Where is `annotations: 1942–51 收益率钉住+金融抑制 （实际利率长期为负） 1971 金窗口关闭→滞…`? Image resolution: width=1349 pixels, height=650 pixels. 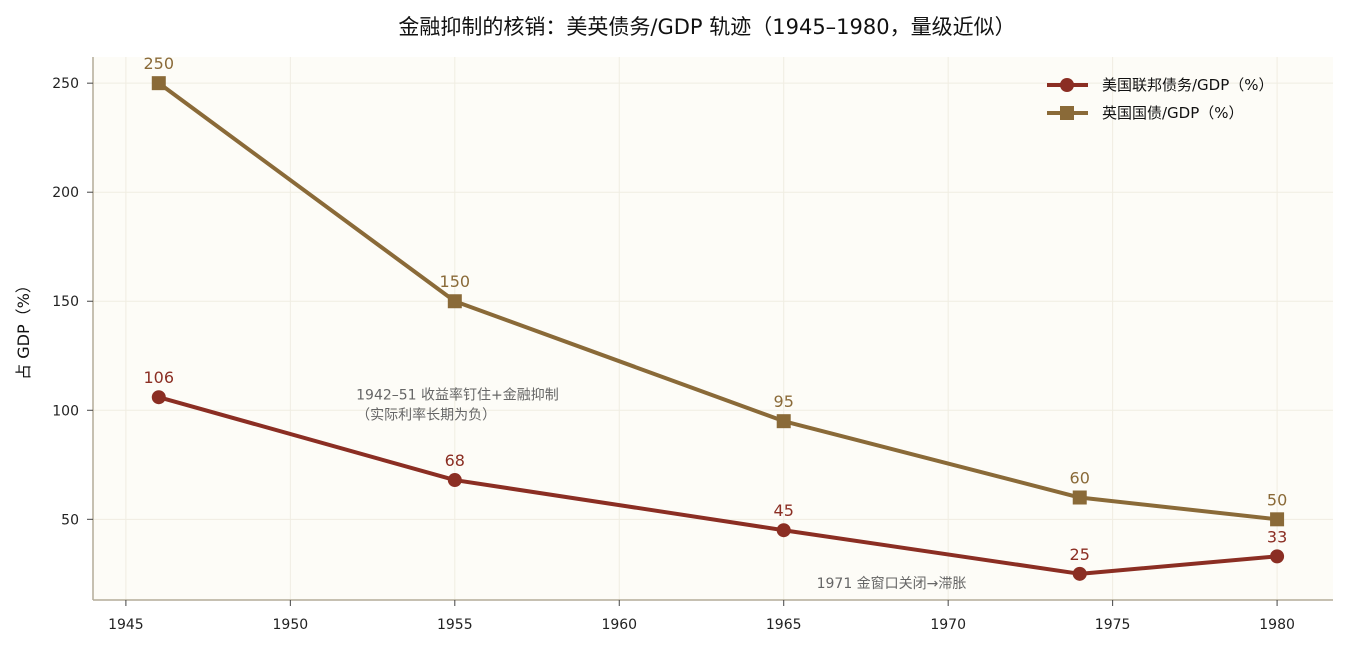 annotations: 1942–51 收益率钉住+金融抑制 （实际利率长期为负） 1971 金窗口关闭→滞… is located at coordinates (661, 489).